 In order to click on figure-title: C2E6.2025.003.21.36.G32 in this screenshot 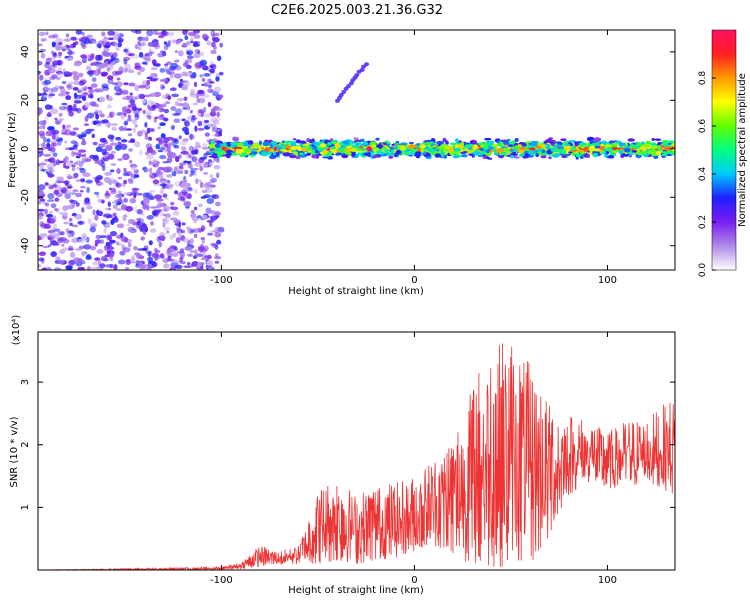, I will do `click(357, 10)`.